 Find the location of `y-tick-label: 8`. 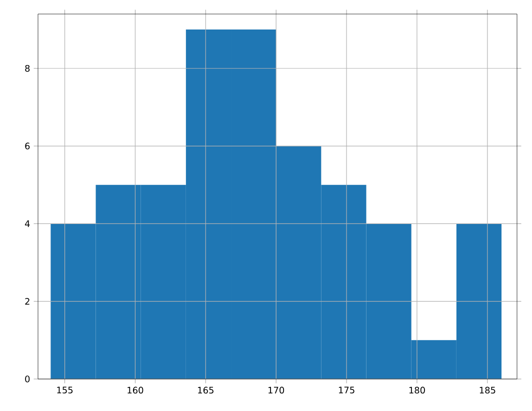

y-tick-label: 8 is located at coordinates (27, 68).